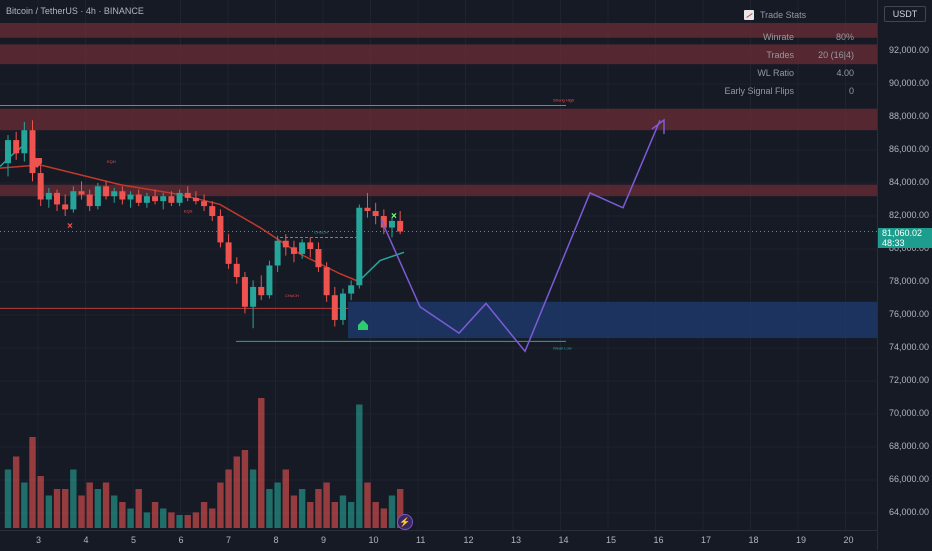 The width and height of the screenshot is (932, 551). I want to click on price-axis-label: 92,000.00, so click(908, 50).